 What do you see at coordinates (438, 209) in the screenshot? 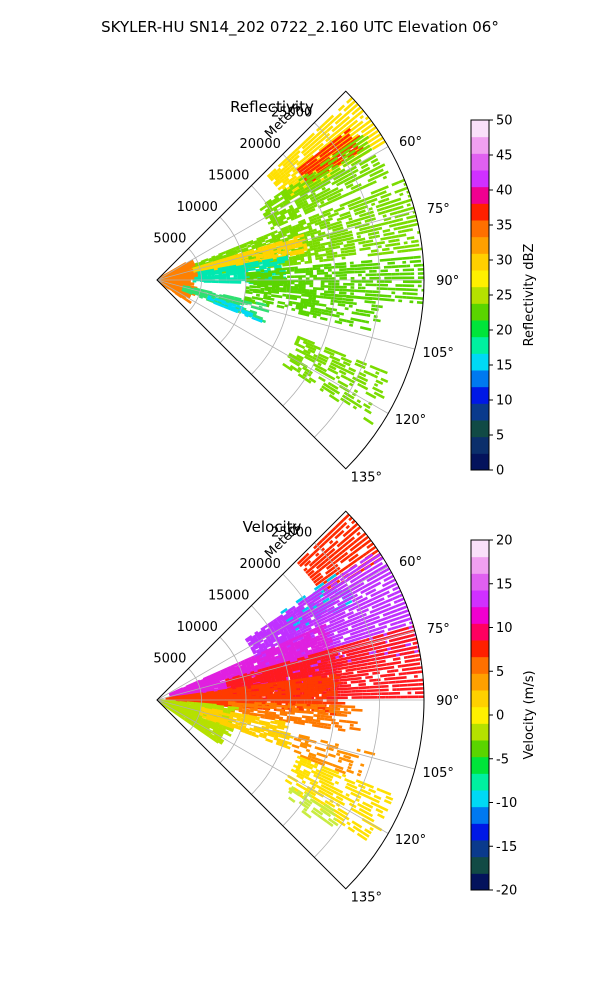
I see `azimuth-tick-label: 75°` at bounding box center [438, 209].